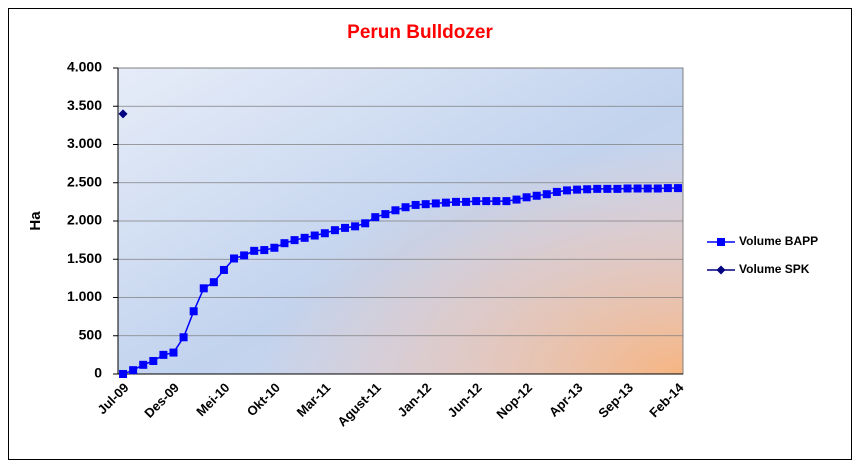  Describe the element at coordinates (84, 296) in the screenshot. I see `y-tick-label: 1.000` at that location.